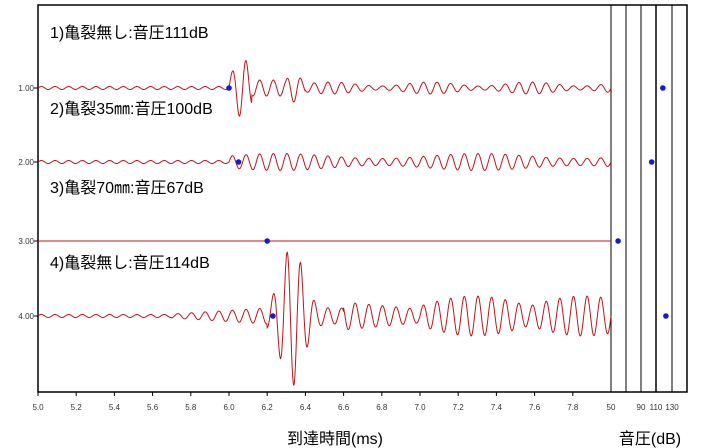 Image resolution: width=702 pixels, height=448 pixels. I want to click on pressure-tick-label: 130, so click(672, 407).